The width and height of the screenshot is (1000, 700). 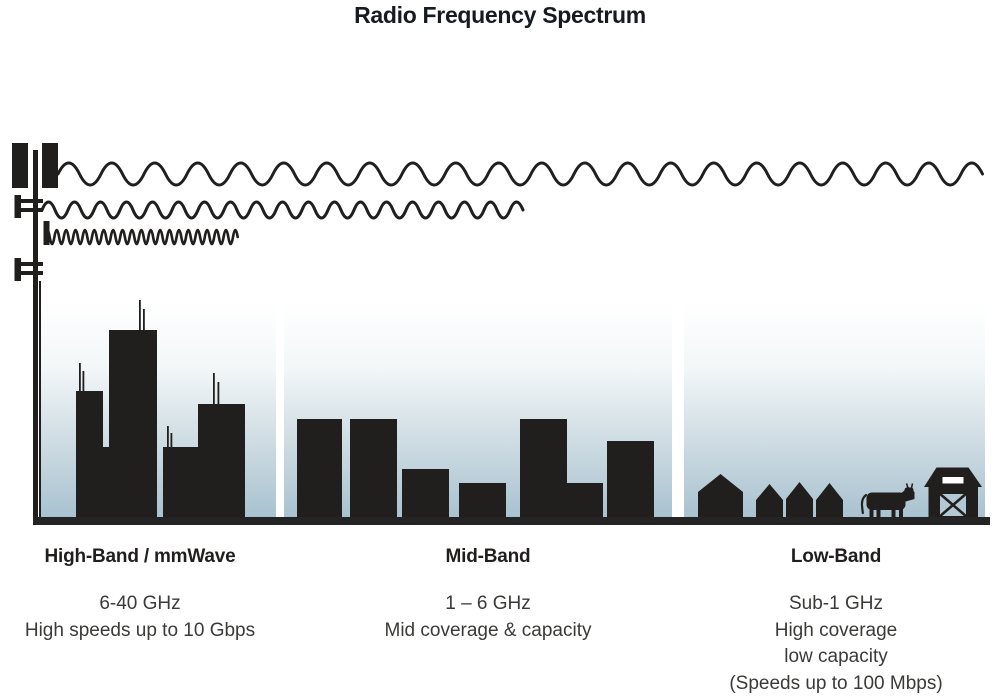 I want to click on high-band-frequency: 6-40 GHz, so click(x=140, y=603).